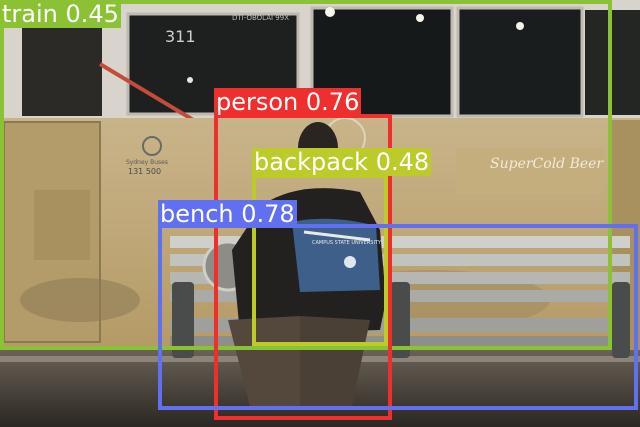 The width and height of the screenshot is (640, 427). I want to click on backpack-label-text: backpack, so click(311, 162).